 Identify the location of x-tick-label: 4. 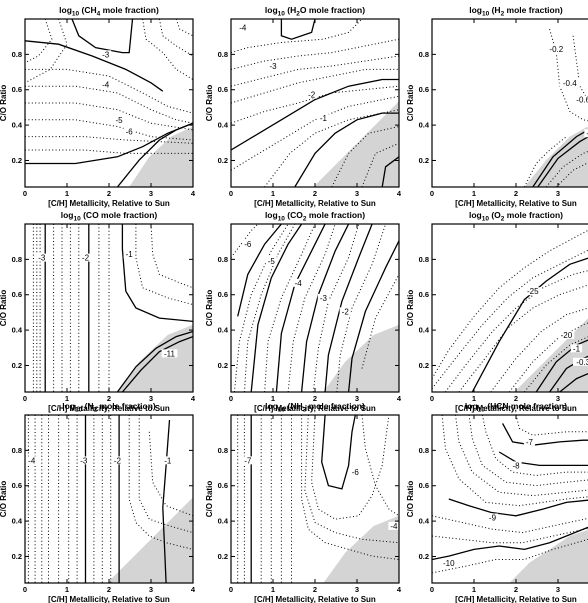
(399, 398).